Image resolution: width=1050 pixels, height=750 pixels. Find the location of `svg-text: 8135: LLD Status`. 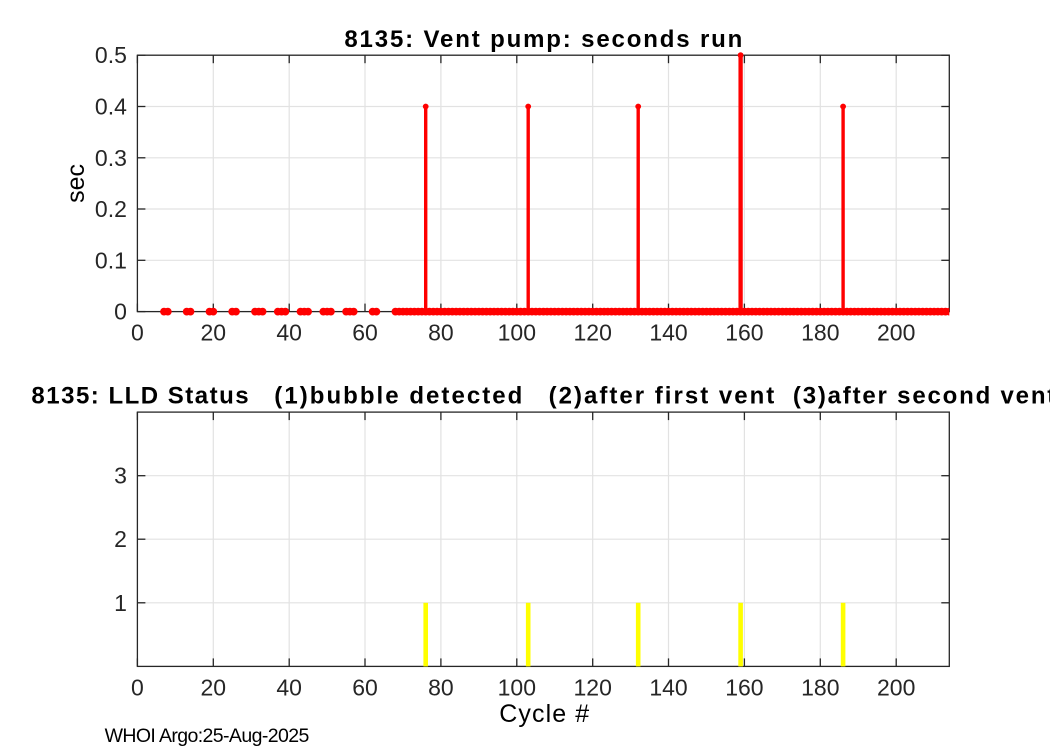

svg-text: 8135: LLD Status is located at coordinates (139, 396).